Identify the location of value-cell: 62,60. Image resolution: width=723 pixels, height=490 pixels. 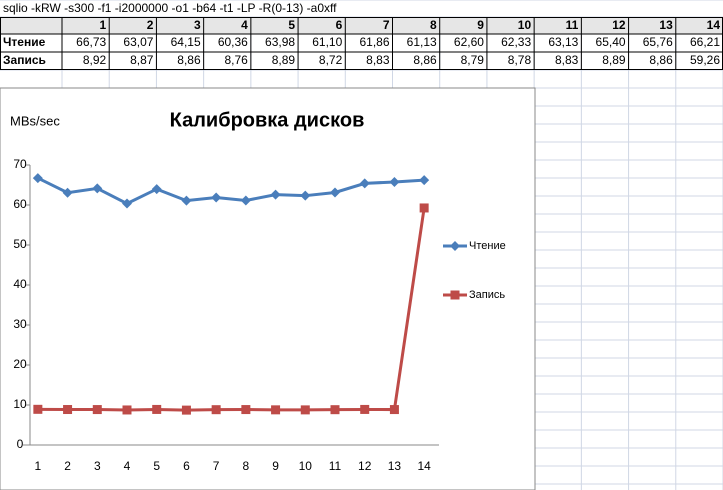
(469, 42).